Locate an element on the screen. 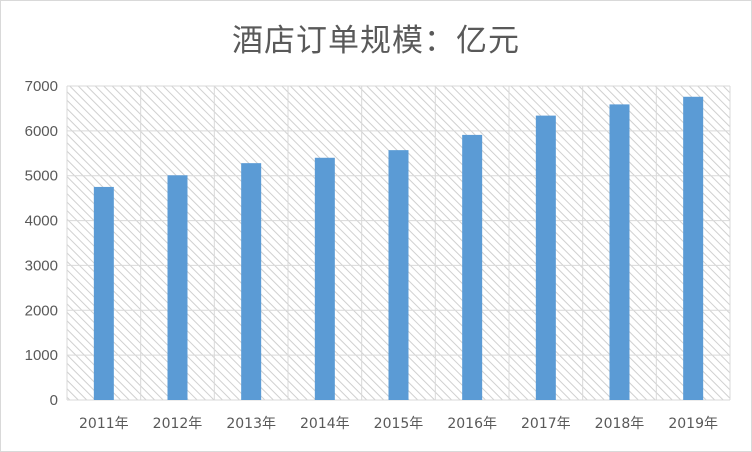 Image resolution: width=752 pixels, height=452 pixels. x-tick-label: 2018年 is located at coordinates (620, 424).